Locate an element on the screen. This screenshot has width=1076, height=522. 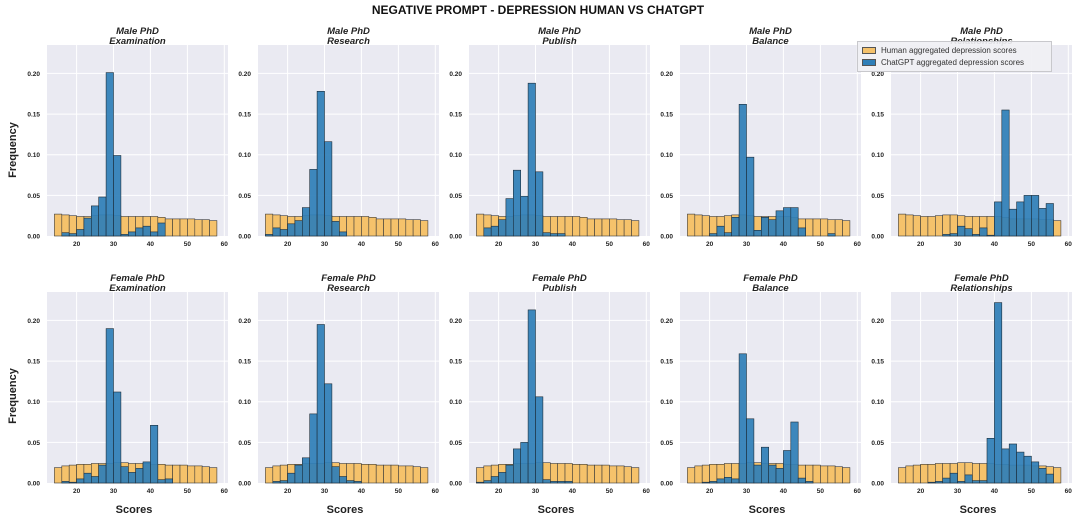
x-axis-label-4: Scores is located at coordinates (767, 510).